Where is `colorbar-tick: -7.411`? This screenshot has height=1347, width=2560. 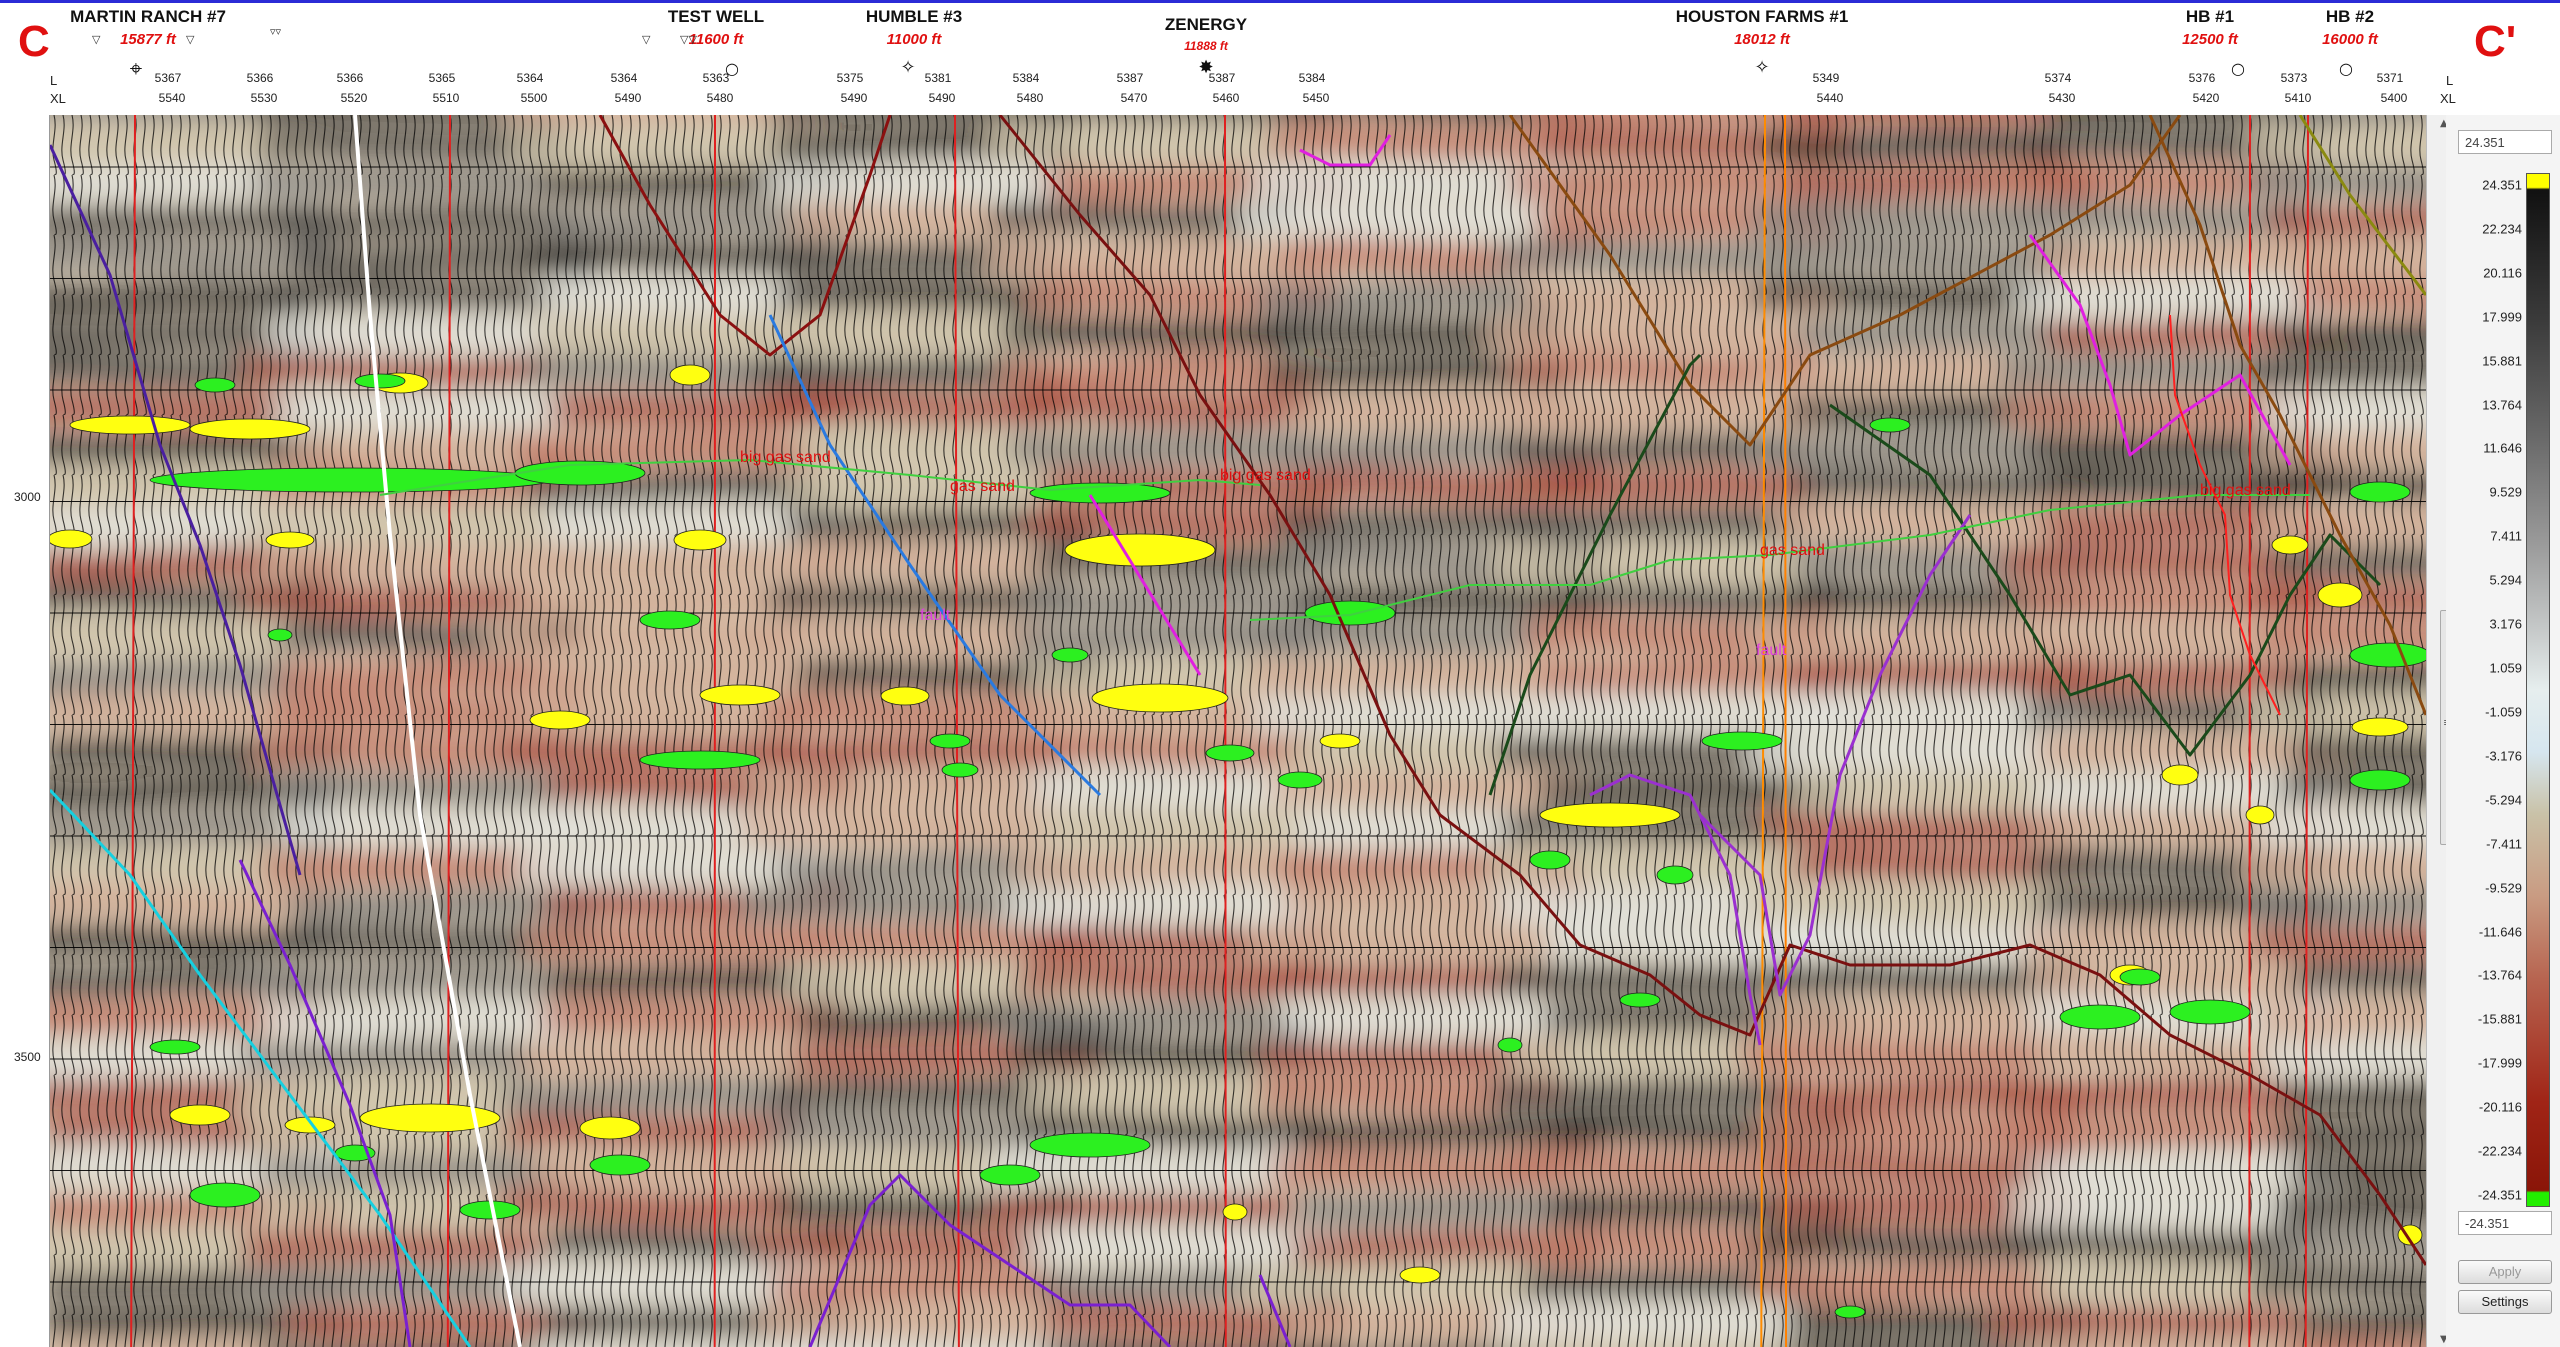
colorbar-tick: -7.411 is located at coordinates (2504, 844).